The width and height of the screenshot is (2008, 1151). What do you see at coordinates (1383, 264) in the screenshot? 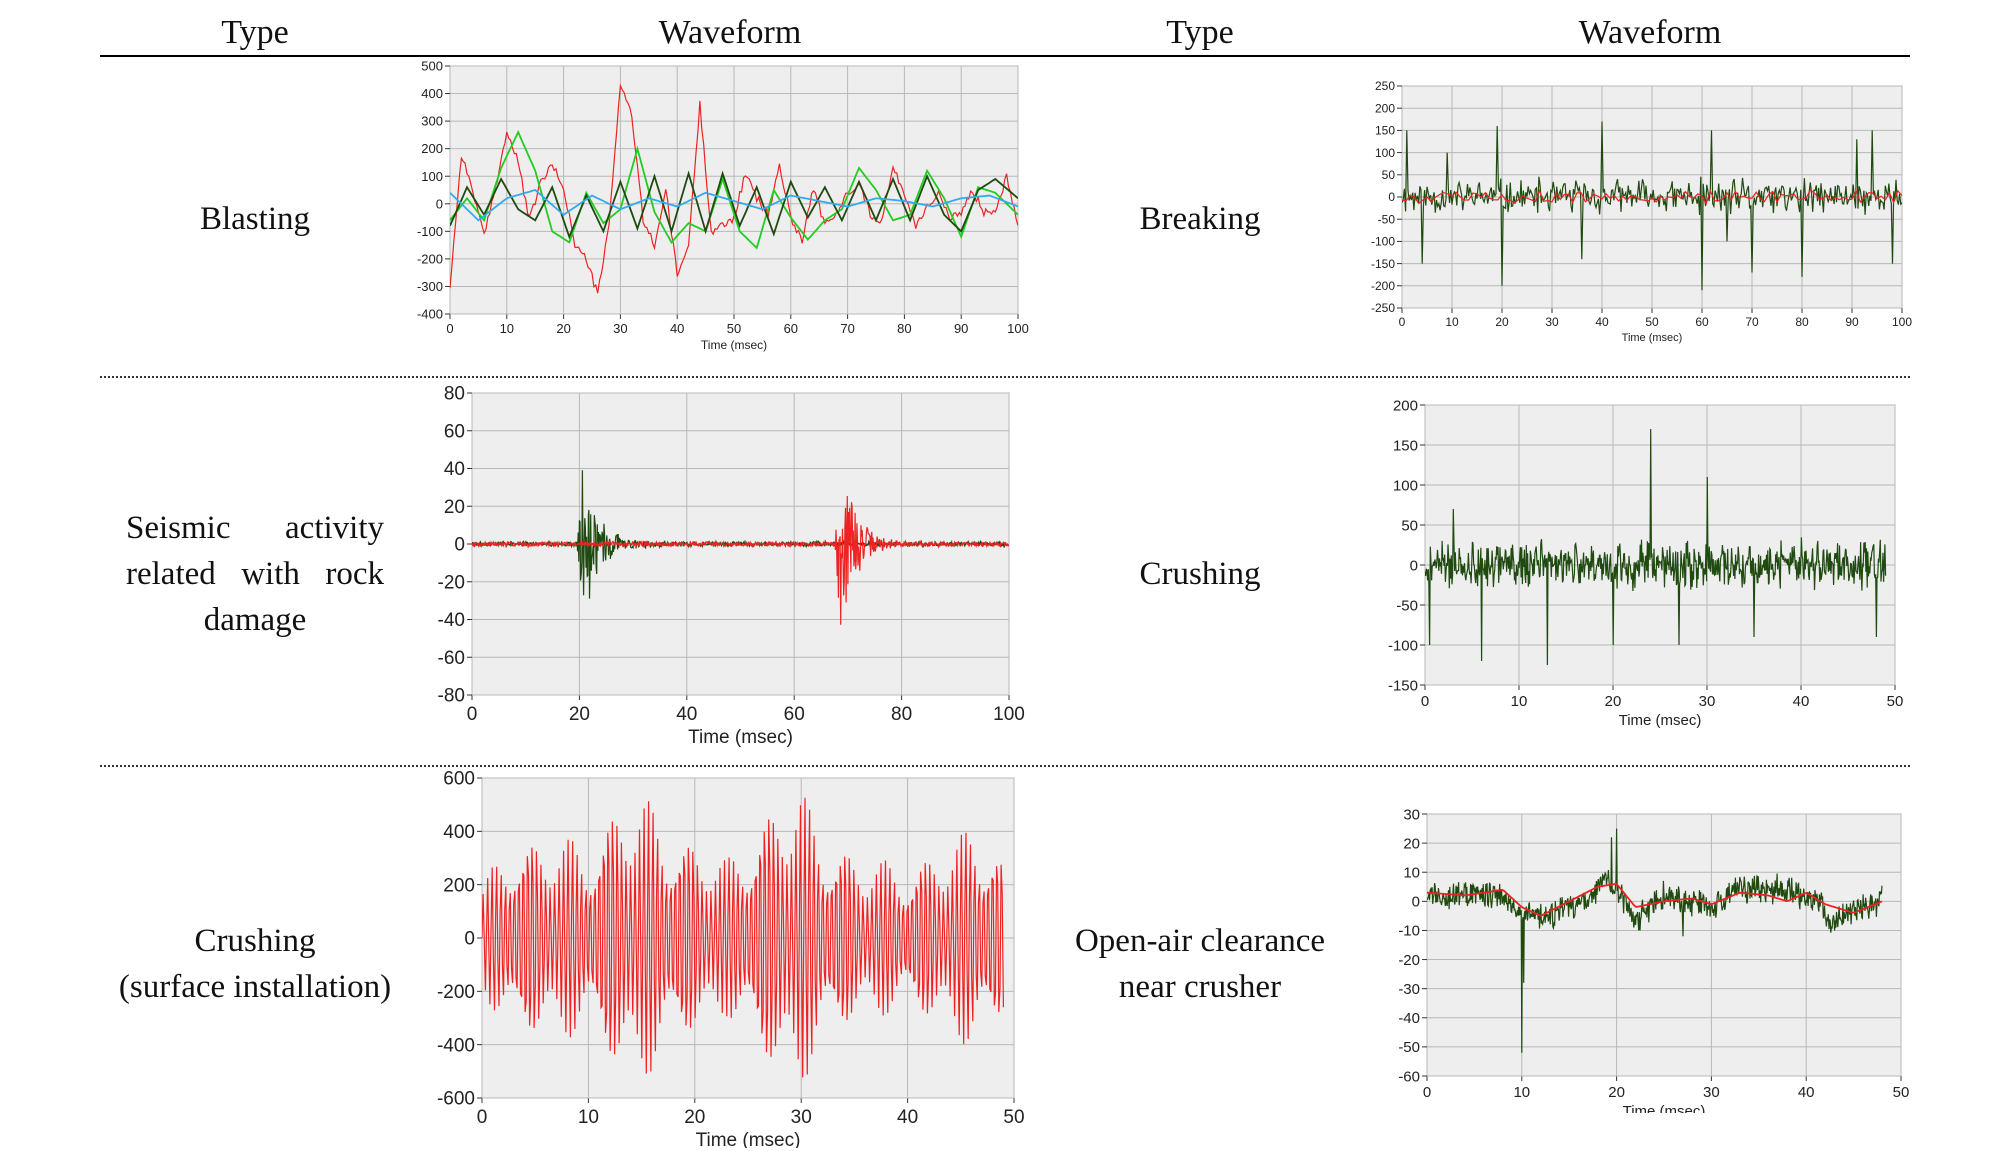
I see `y-tick-label: -150` at bounding box center [1383, 264].